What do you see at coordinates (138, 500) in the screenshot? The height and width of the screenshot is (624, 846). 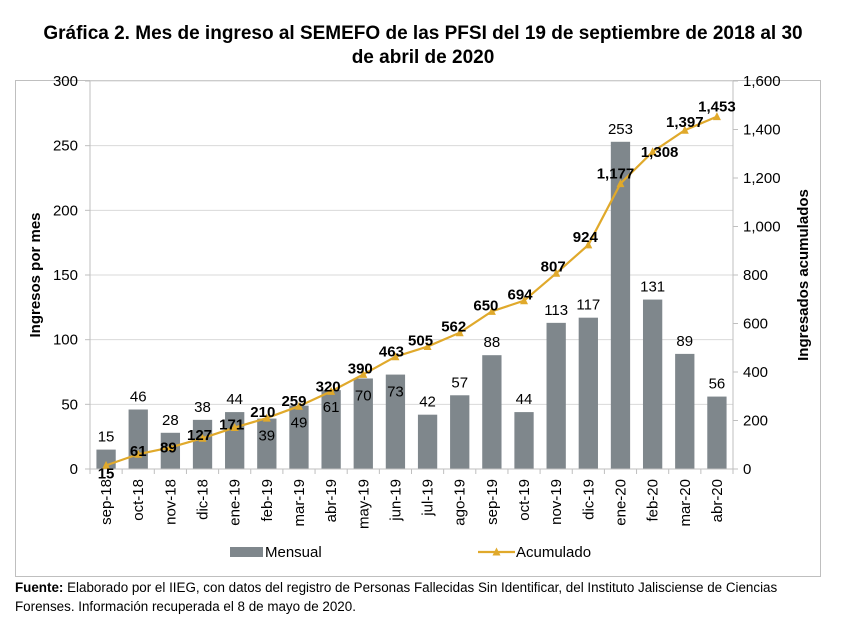 I see `x-tick-label: oct-18` at bounding box center [138, 500].